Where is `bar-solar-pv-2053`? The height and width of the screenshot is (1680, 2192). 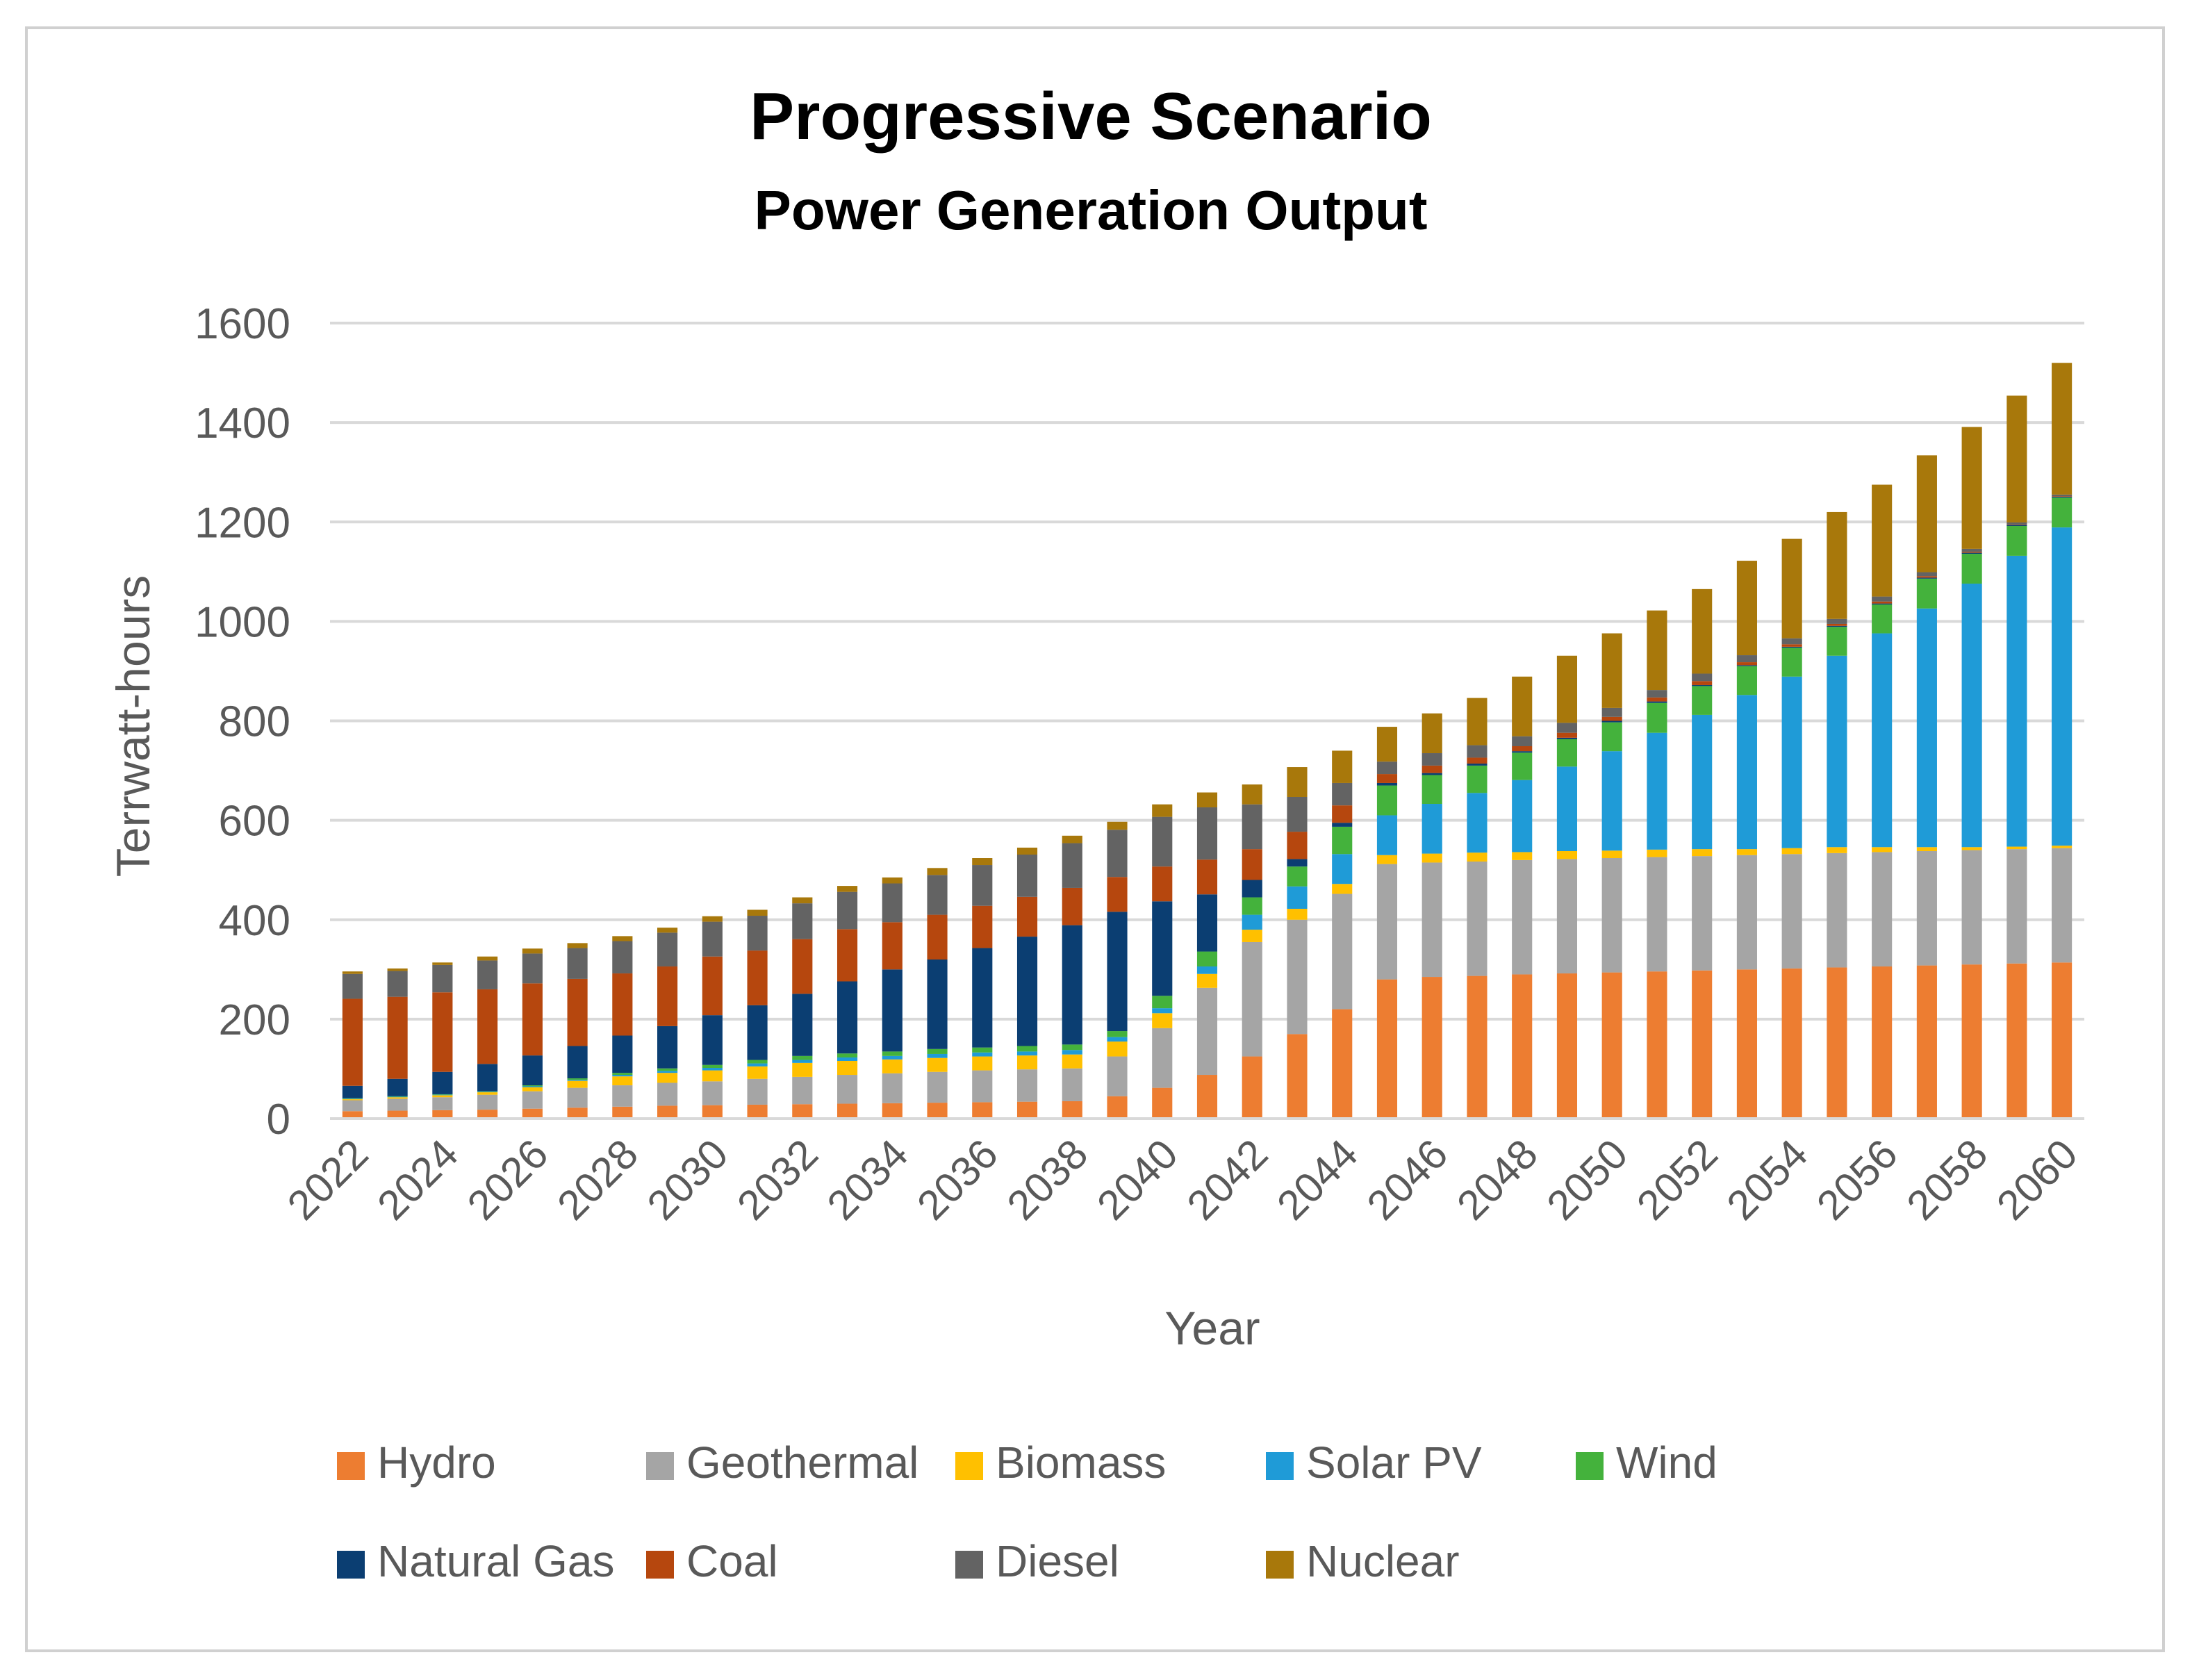
bar-solar-pv-2053 is located at coordinates (1746, 772).